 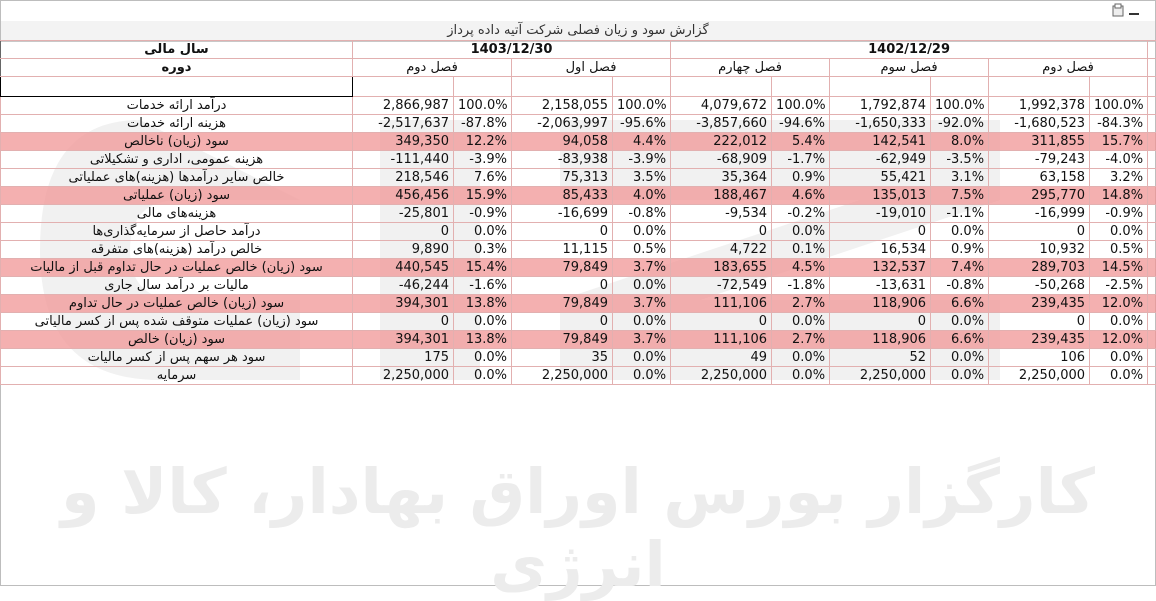 I want to click on amount-cell: 118,906, so click(x=880, y=340).